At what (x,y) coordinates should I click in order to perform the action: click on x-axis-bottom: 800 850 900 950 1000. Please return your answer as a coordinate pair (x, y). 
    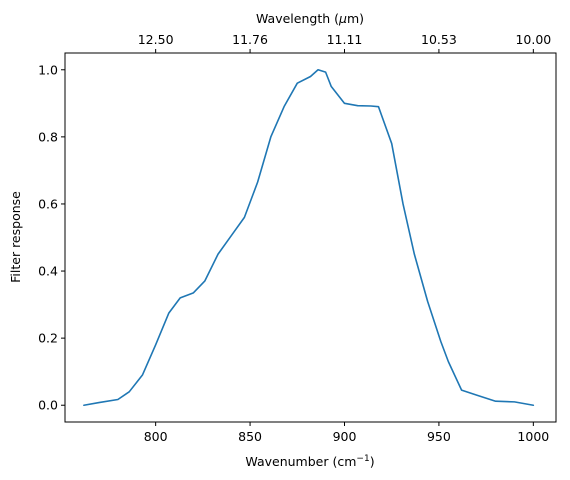
    Looking at the image, I should click on (346, 433).